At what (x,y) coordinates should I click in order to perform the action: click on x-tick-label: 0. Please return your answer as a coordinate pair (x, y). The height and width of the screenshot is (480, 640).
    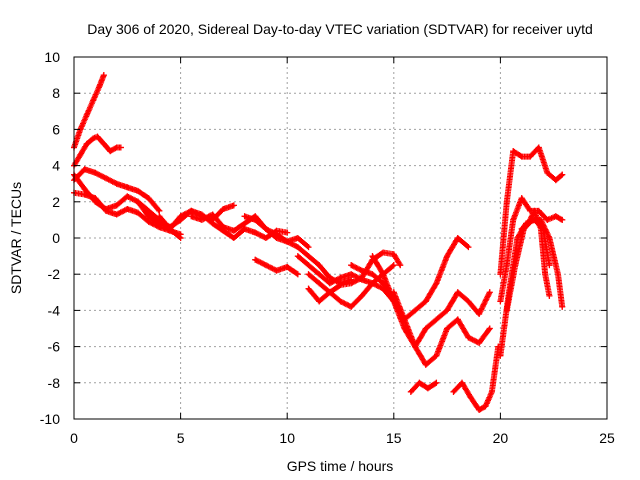
    Looking at the image, I should click on (74, 438).